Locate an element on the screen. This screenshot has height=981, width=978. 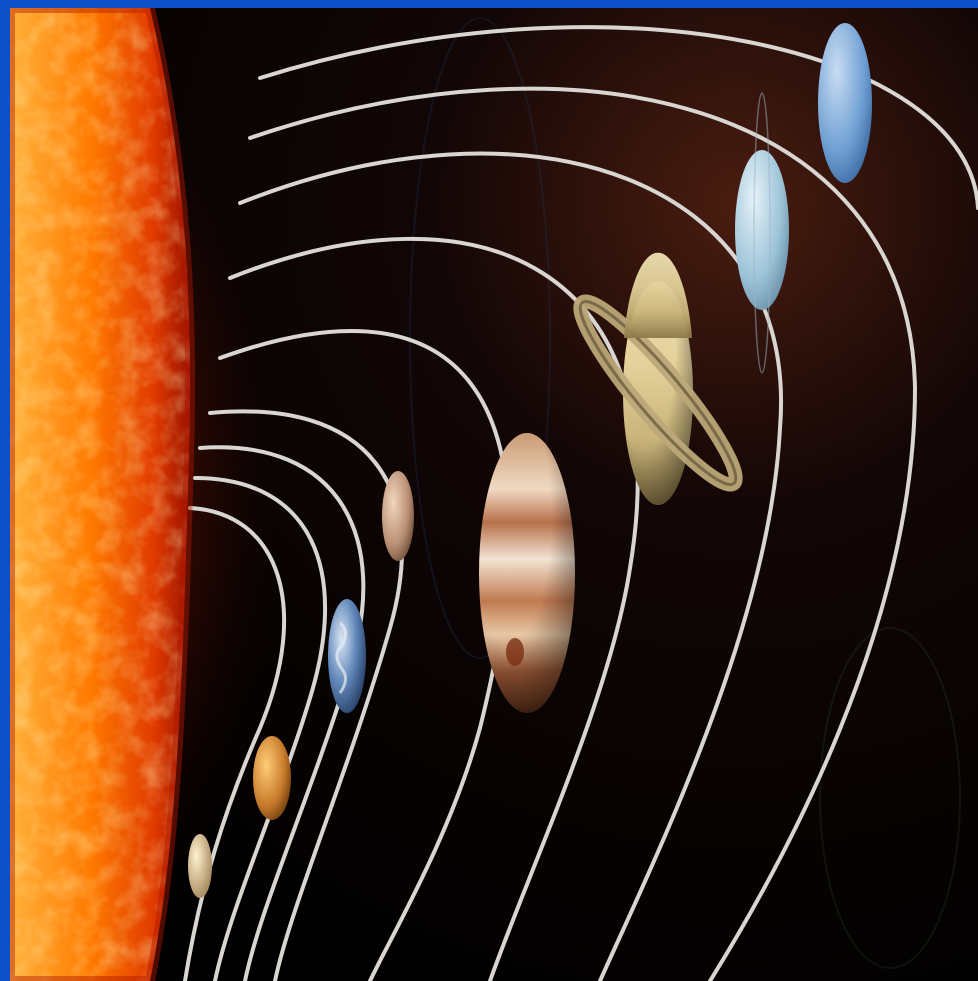
mercury is located at coordinates (200, 866).